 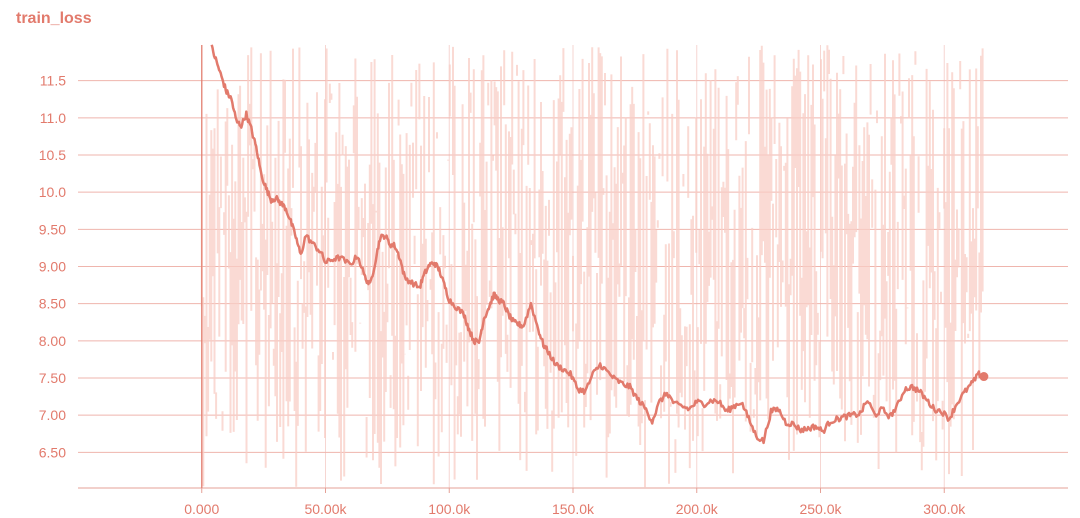 What do you see at coordinates (201, 509) in the screenshot?
I see `x-tick-label: 0.000` at bounding box center [201, 509].